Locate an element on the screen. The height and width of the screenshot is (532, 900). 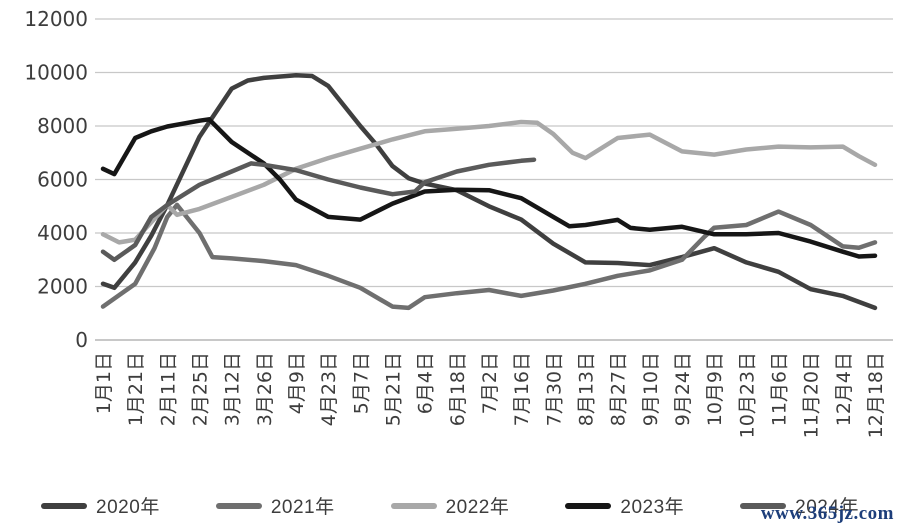
watermark: www.365jz.com is located at coordinates (827, 513).